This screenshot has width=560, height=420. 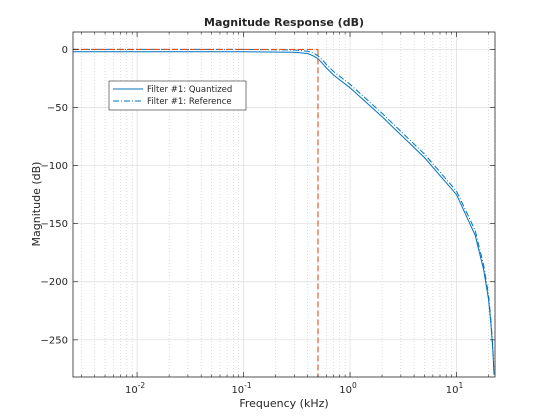 What do you see at coordinates (284, 22) in the screenshot?
I see `chart-title: Magnitude Response (dB)` at bounding box center [284, 22].